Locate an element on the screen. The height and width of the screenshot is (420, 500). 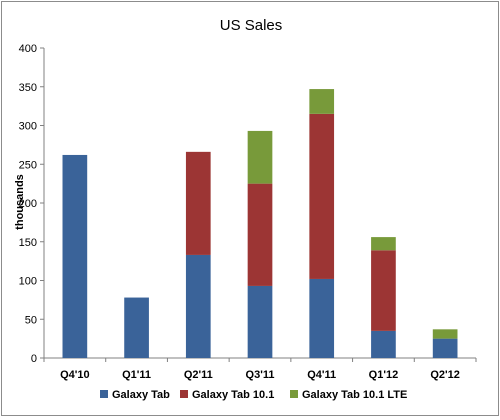
x-tick-label: Q4'11 is located at coordinates (321, 375).